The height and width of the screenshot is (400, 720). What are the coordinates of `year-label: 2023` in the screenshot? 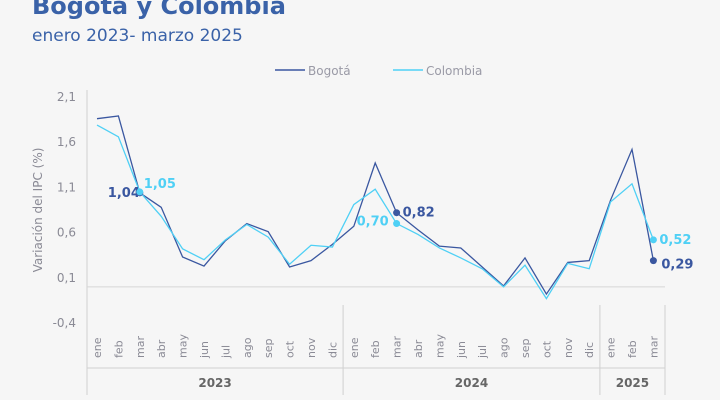 It's located at (214, 383).